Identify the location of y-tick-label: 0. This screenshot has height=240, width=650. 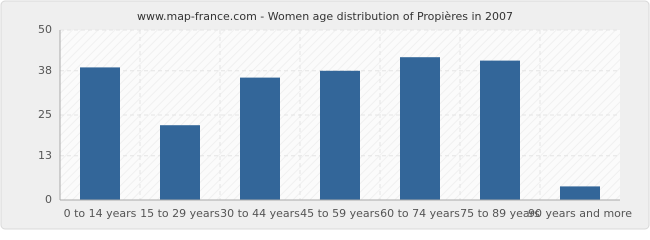
(48, 199).